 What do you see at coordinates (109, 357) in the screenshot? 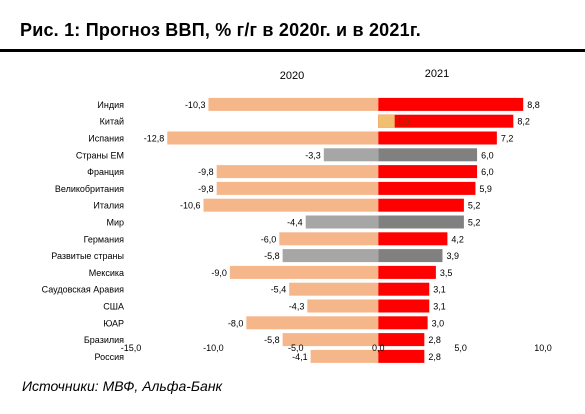
I see `category-label: Россия` at bounding box center [109, 357].